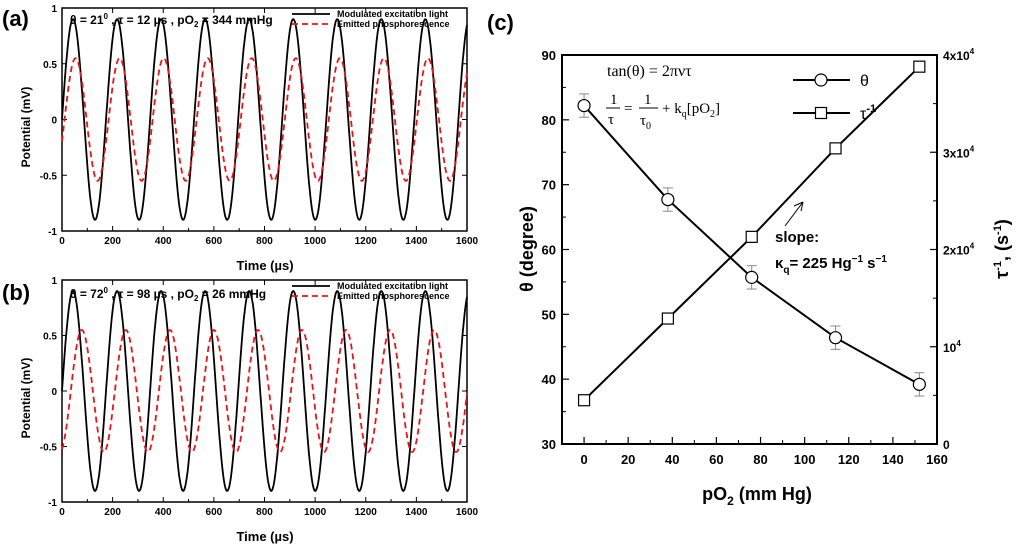 The height and width of the screenshot is (550, 1024). I want to click on eq2-rhs-den: τ0, so click(645, 122).